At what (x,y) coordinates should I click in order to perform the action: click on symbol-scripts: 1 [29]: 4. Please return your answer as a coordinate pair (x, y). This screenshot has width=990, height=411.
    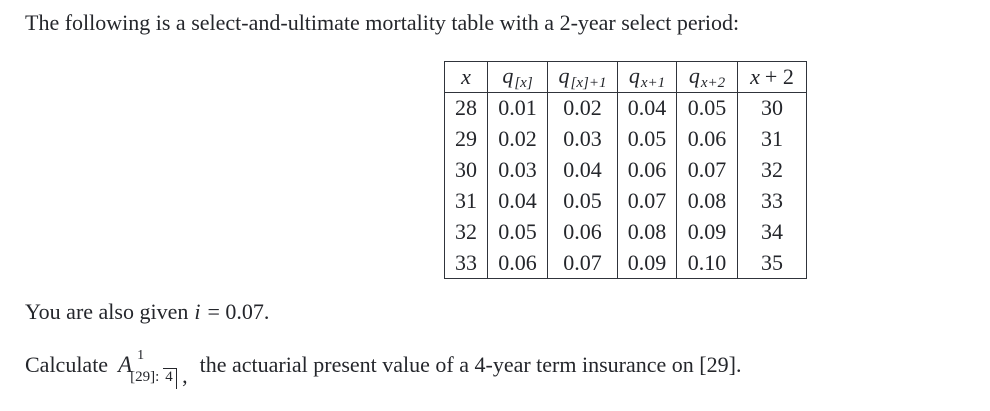
    Looking at the image, I should click on (153, 369).